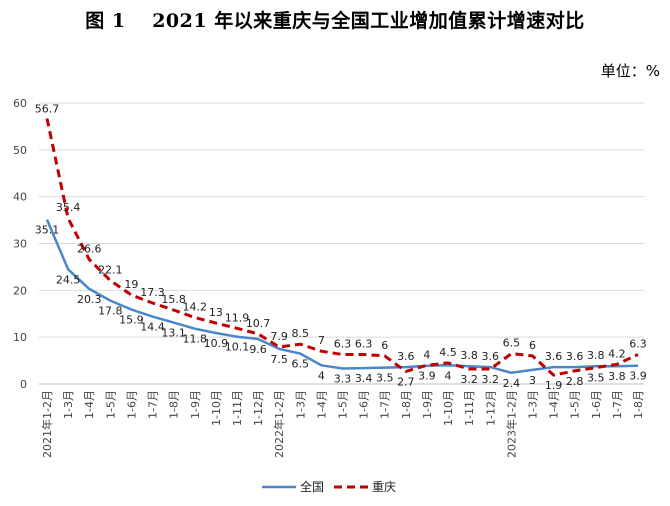 The image size is (670, 506). I want to click on y-tick-label: 60, so click(20, 103).